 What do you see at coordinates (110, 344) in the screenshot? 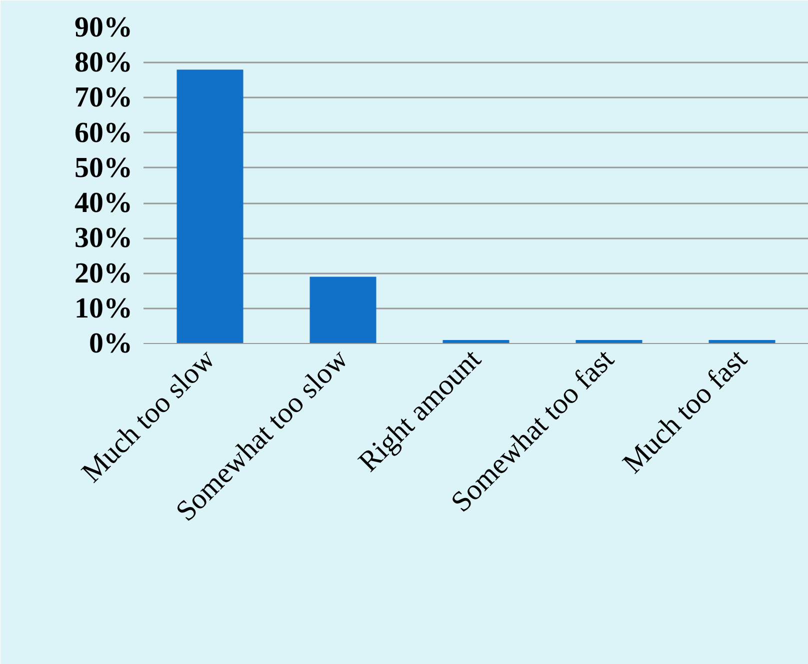
I see `y-tick-label: 0%` at bounding box center [110, 344].